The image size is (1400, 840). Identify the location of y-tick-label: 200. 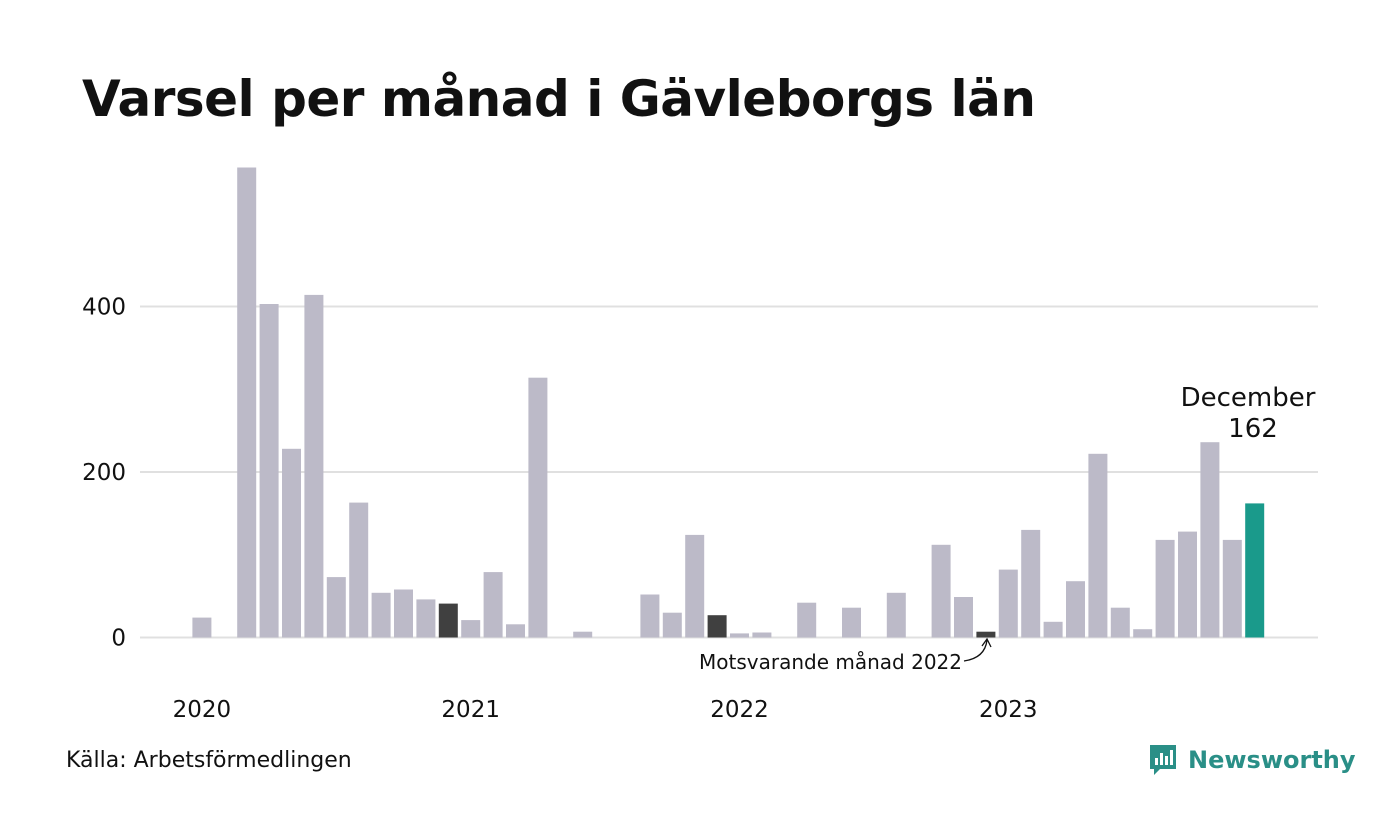
(104, 473).